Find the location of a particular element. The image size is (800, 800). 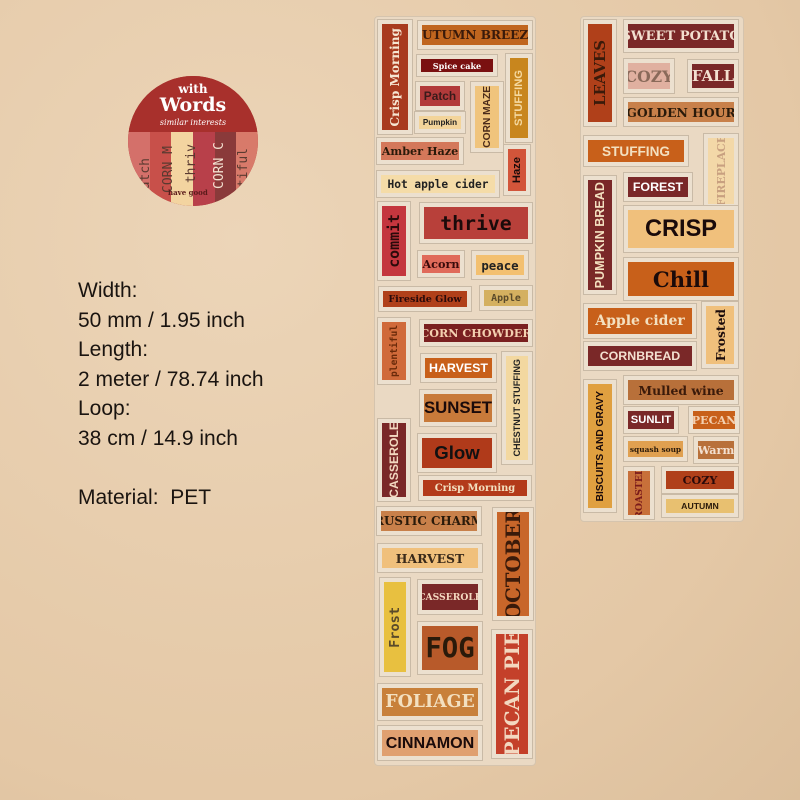

sticker-label: Patch is located at coordinates (440, 96).